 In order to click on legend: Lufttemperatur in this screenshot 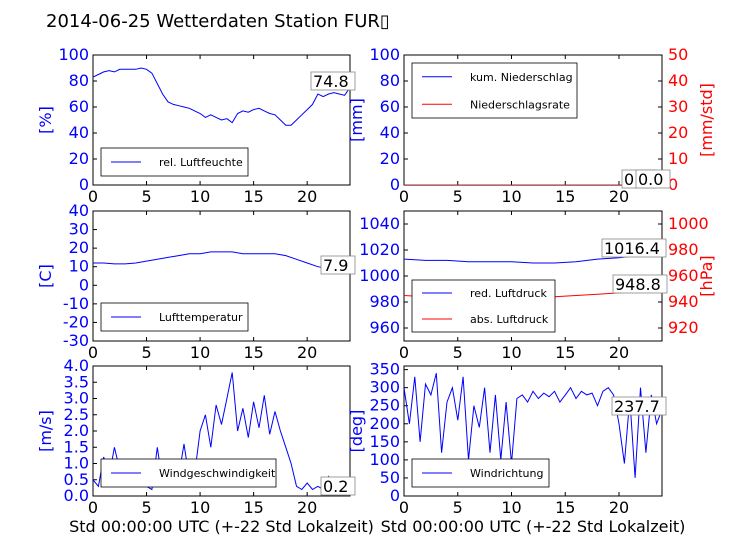, I will do `click(174, 317)`.